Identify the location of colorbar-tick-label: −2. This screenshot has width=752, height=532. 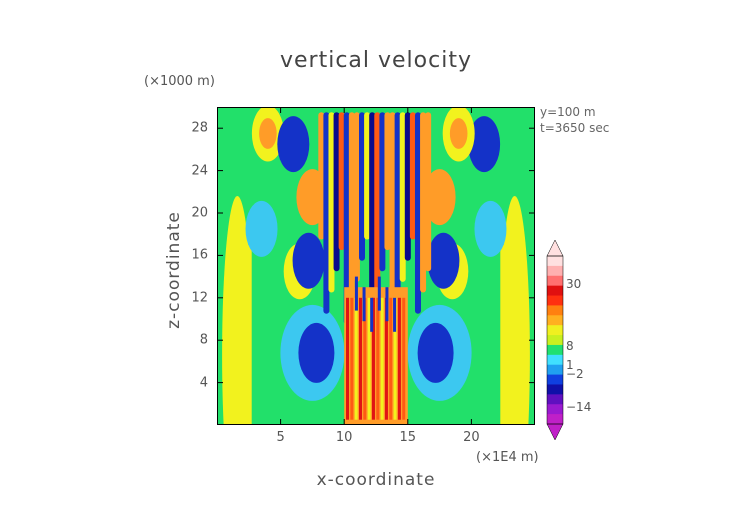
(575, 373).